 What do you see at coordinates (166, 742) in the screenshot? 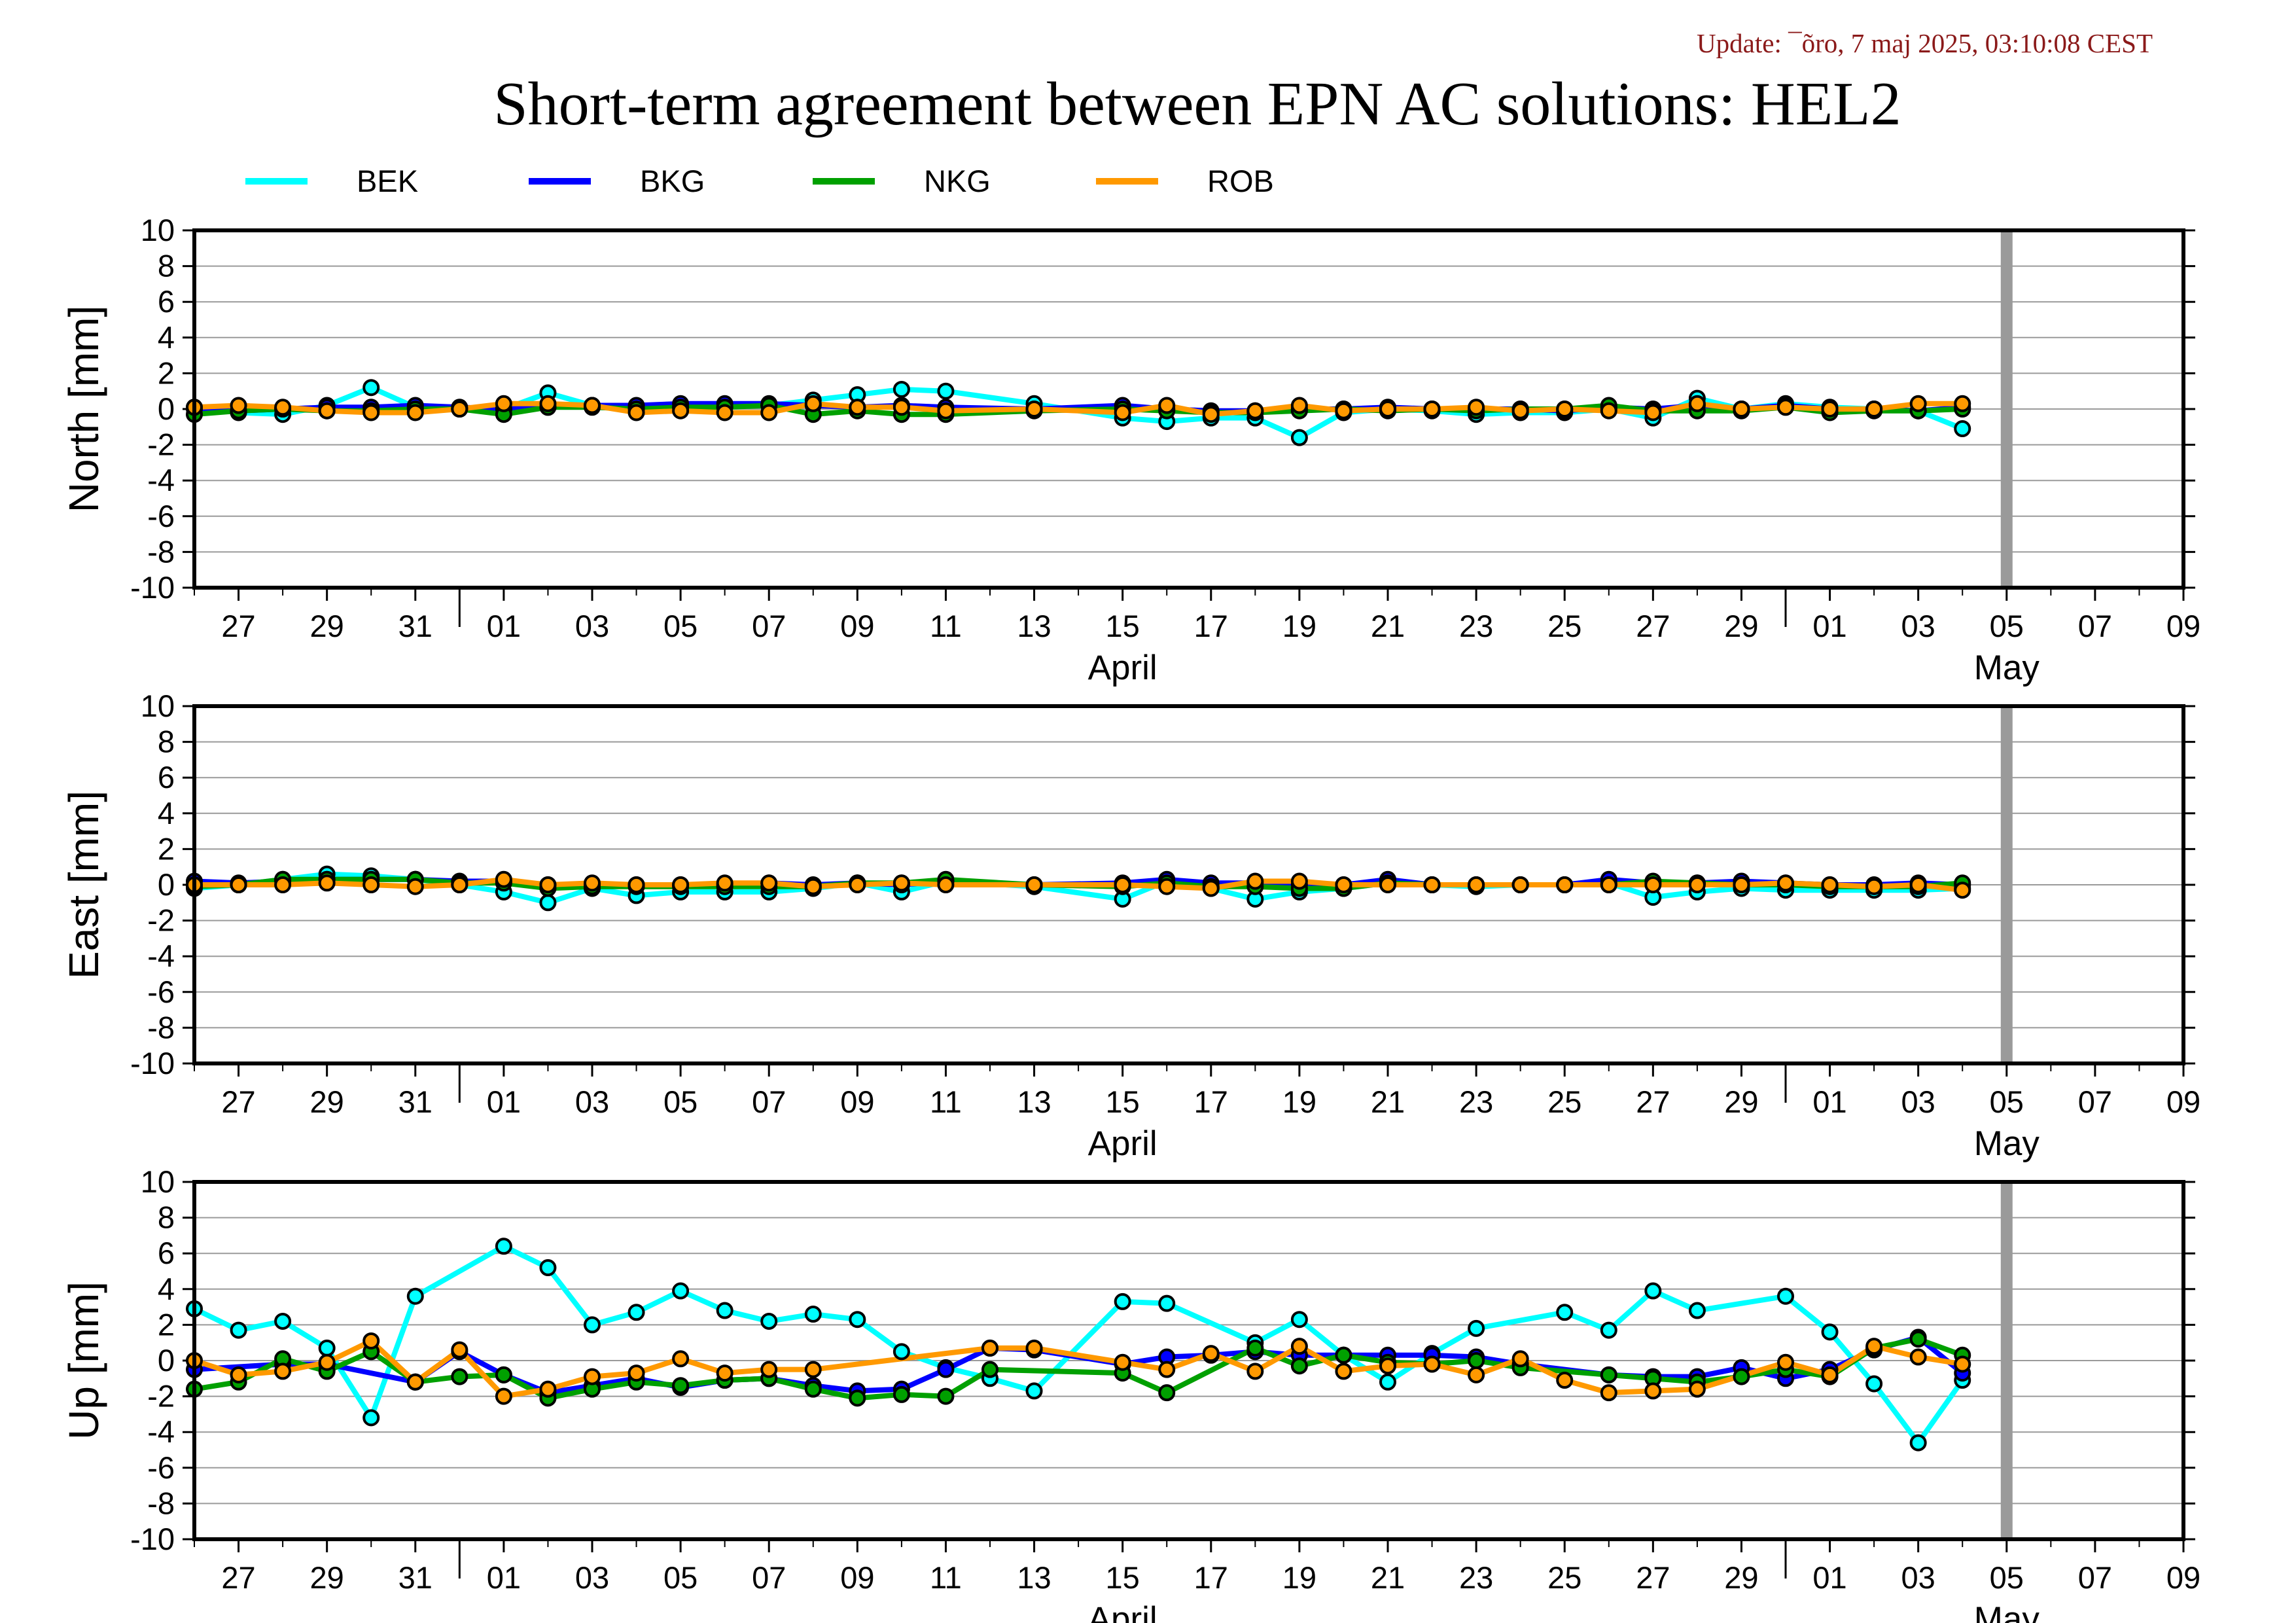
I see `y-tick-label: 8` at bounding box center [166, 742].